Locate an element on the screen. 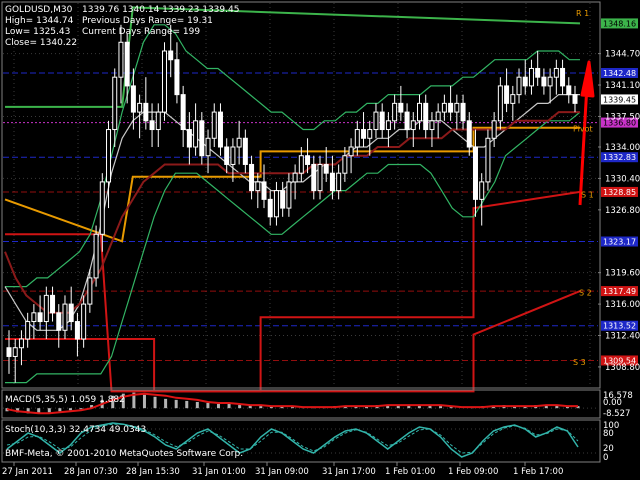 This screenshot has height=480, width=640. stoch-tick-0: 0 is located at coordinates (605, 458).